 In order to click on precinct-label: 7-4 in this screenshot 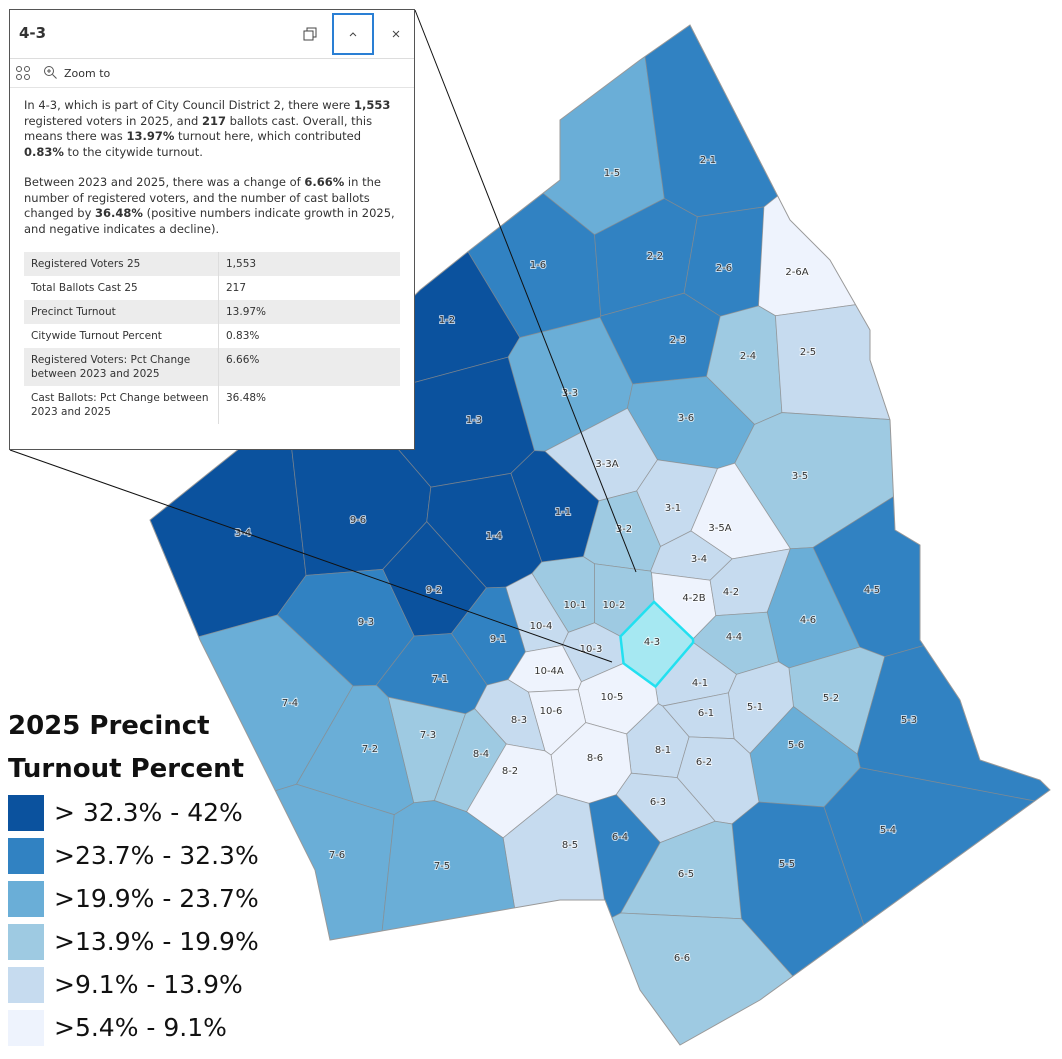, I will do `click(290, 703)`.